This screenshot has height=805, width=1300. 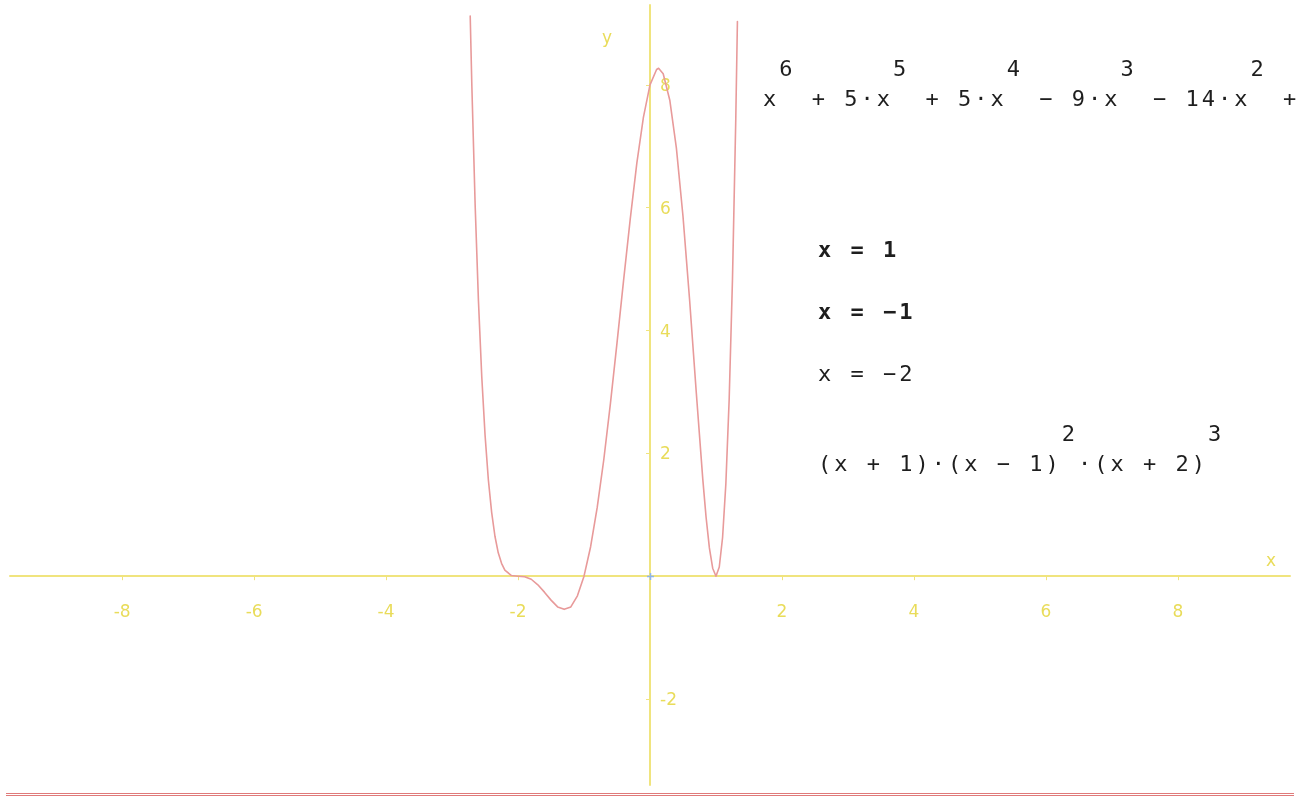 What do you see at coordinates (122, 610) in the screenshot?
I see `x-tick-label: -8` at bounding box center [122, 610].